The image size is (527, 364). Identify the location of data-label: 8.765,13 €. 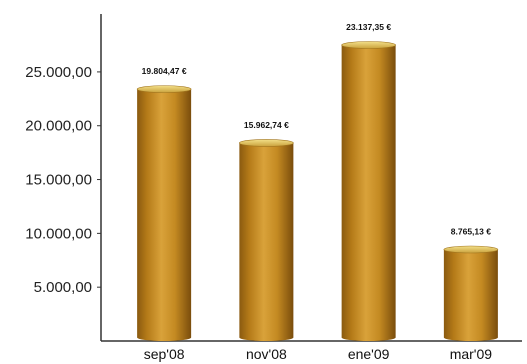
(471, 232).